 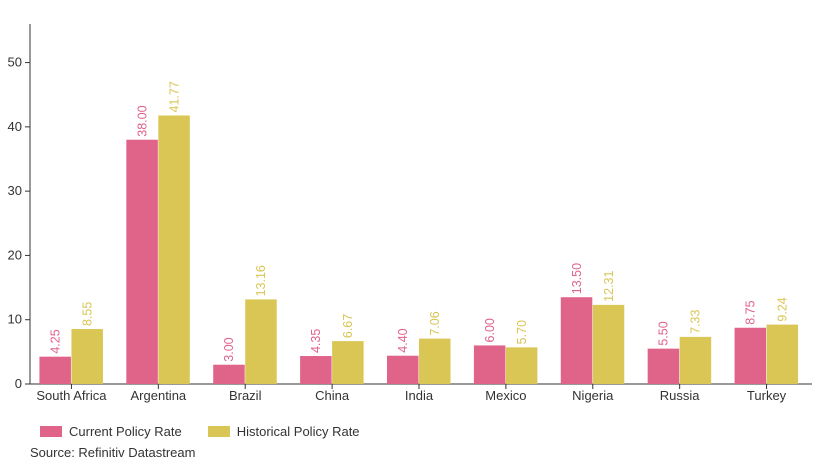 I want to click on x-tick-label: Turkey, so click(x=767, y=395).